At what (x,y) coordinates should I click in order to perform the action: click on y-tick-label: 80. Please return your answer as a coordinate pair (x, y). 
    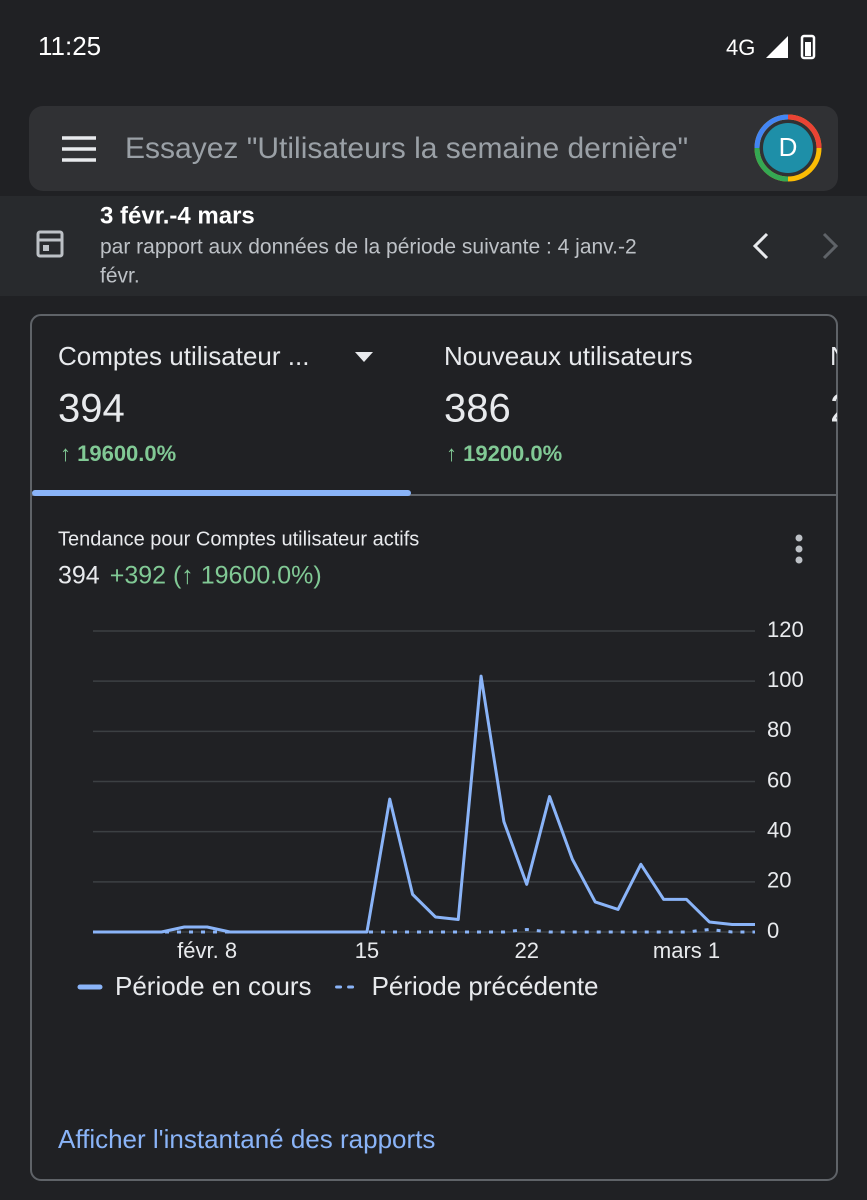
    Looking at the image, I should click on (779, 729).